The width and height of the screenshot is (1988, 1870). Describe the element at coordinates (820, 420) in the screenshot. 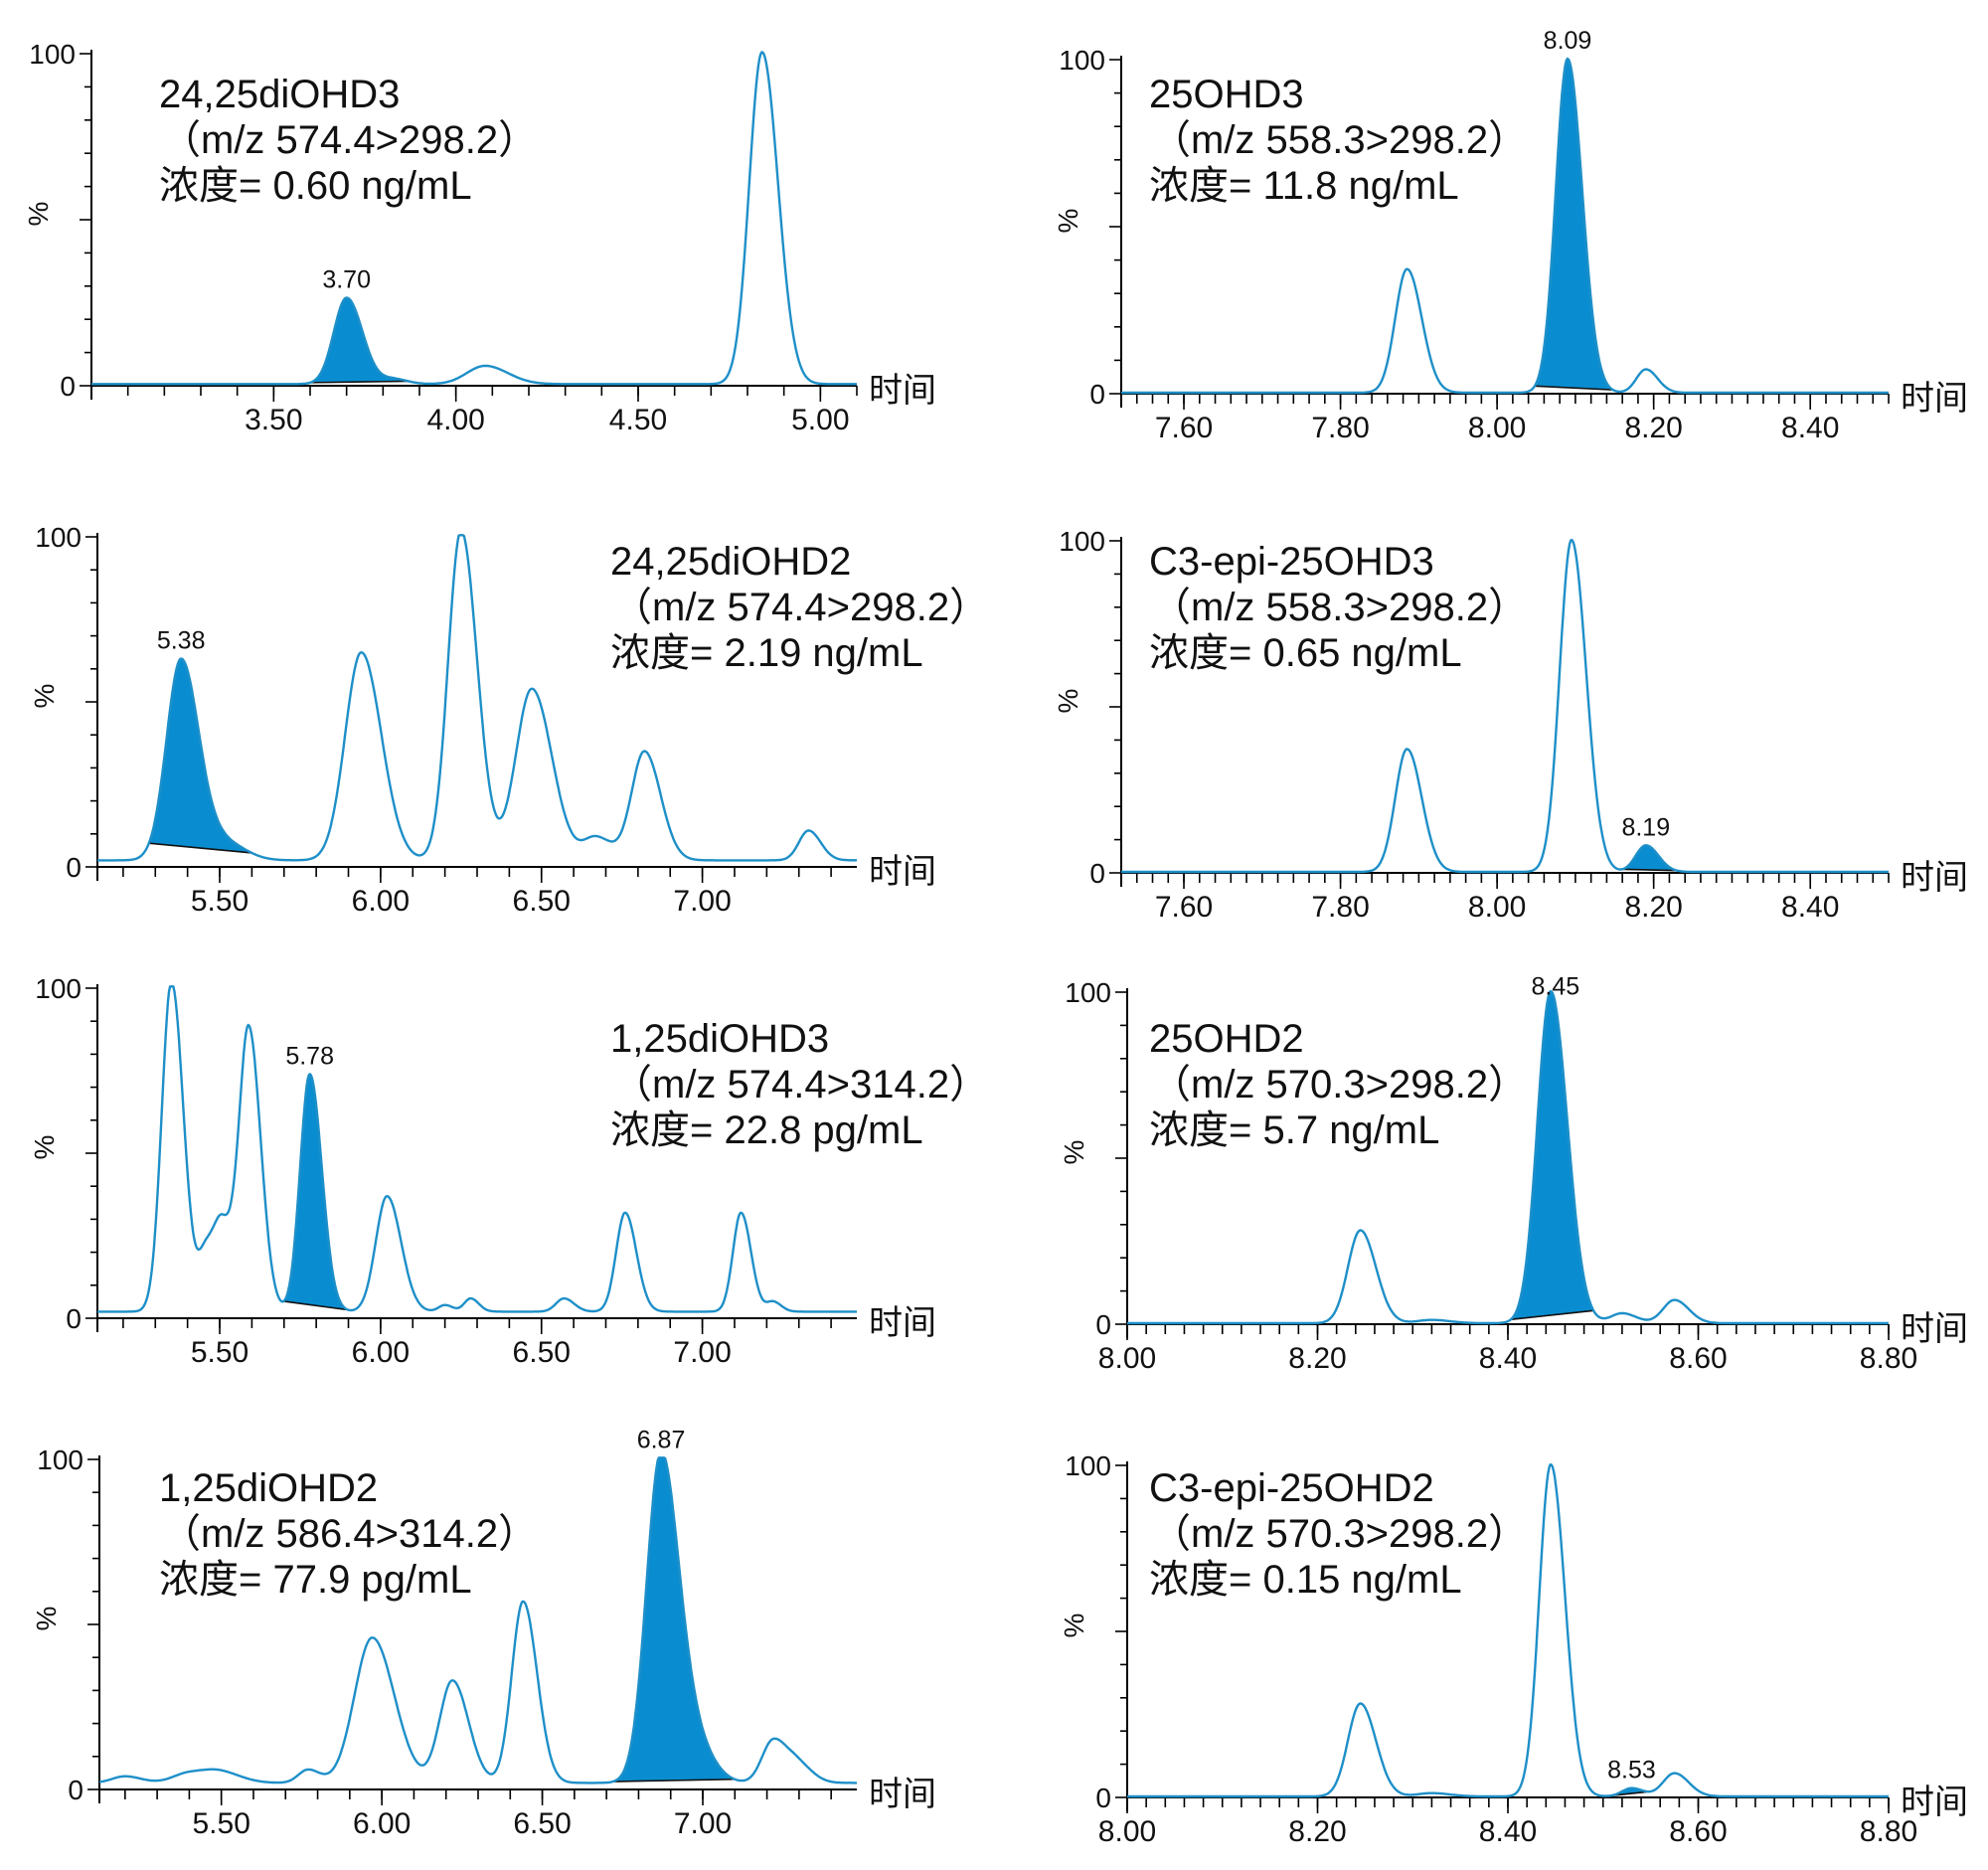

I see `x-tick-label: 5.00` at that location.